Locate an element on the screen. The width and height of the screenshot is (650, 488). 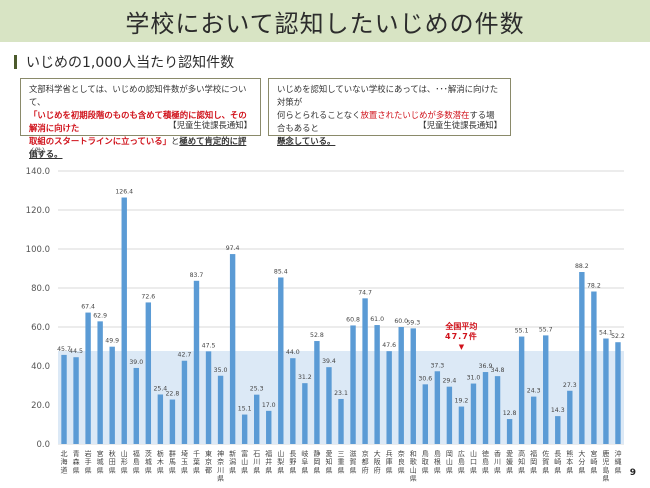
x-tick-label: 山口県 is located at coordinates (473, 461).